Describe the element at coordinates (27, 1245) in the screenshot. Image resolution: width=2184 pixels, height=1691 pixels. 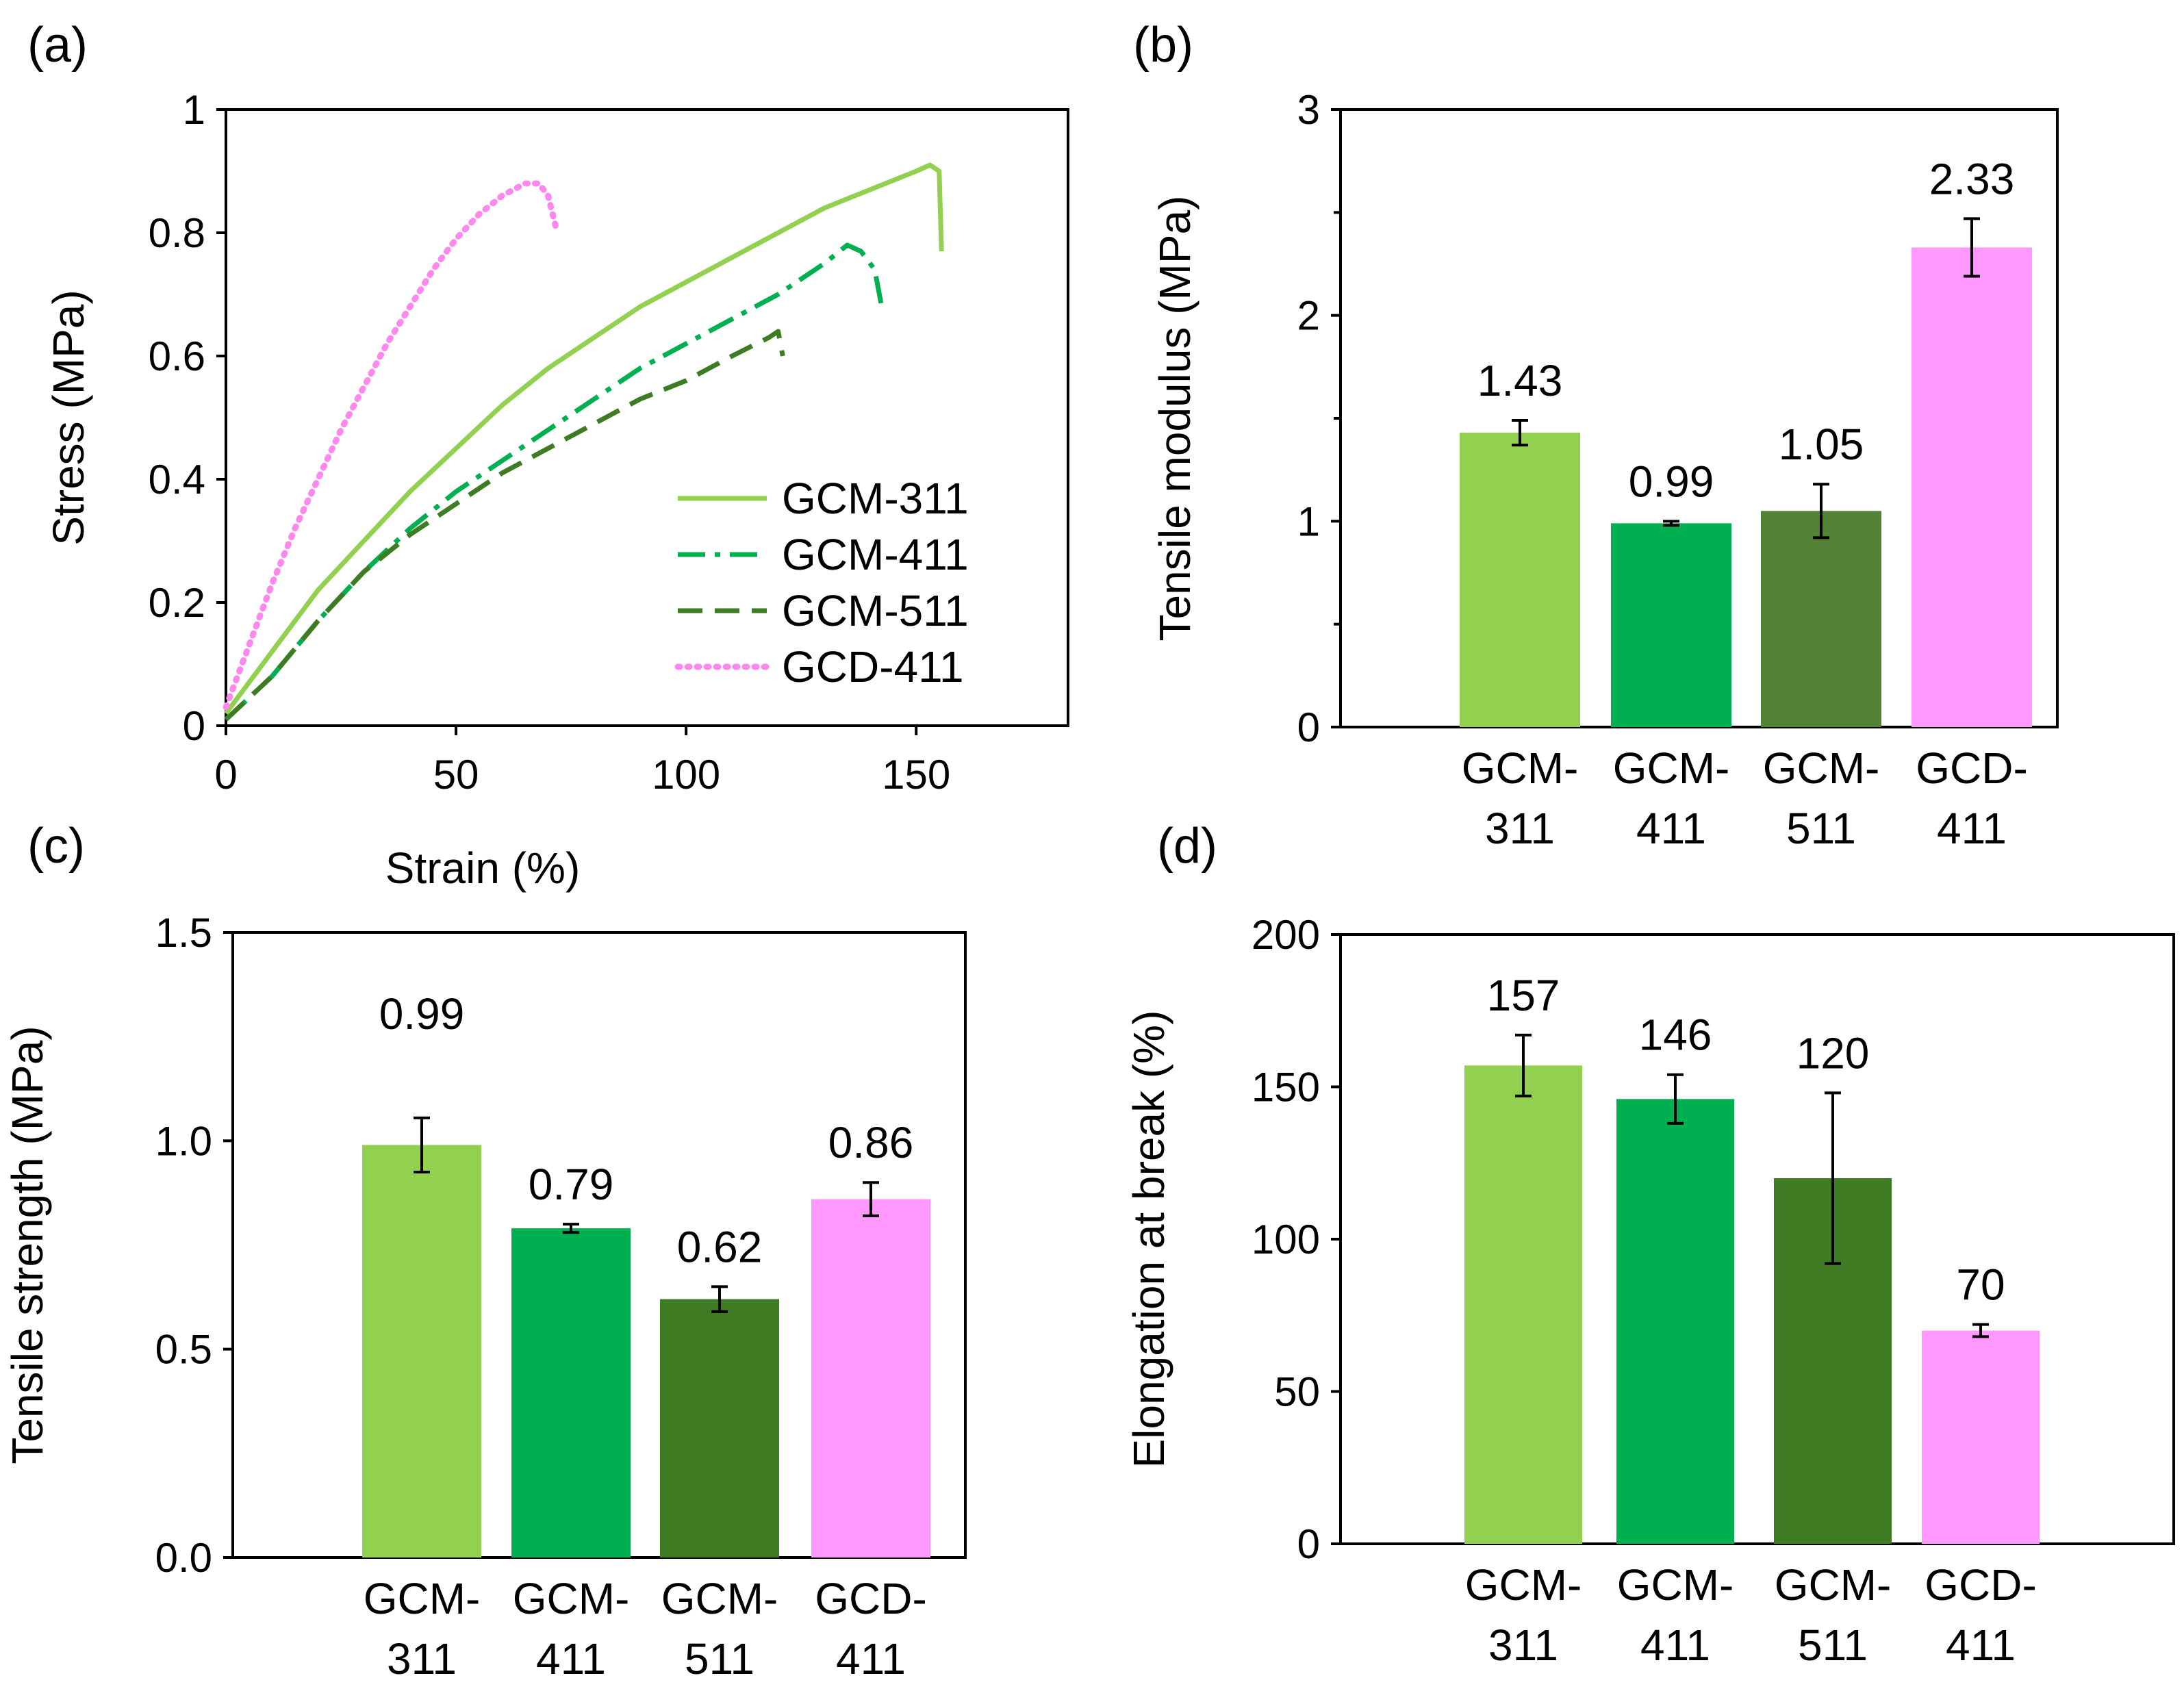
I see `y-axis-title: Tensile strength (MPa)` at that location.